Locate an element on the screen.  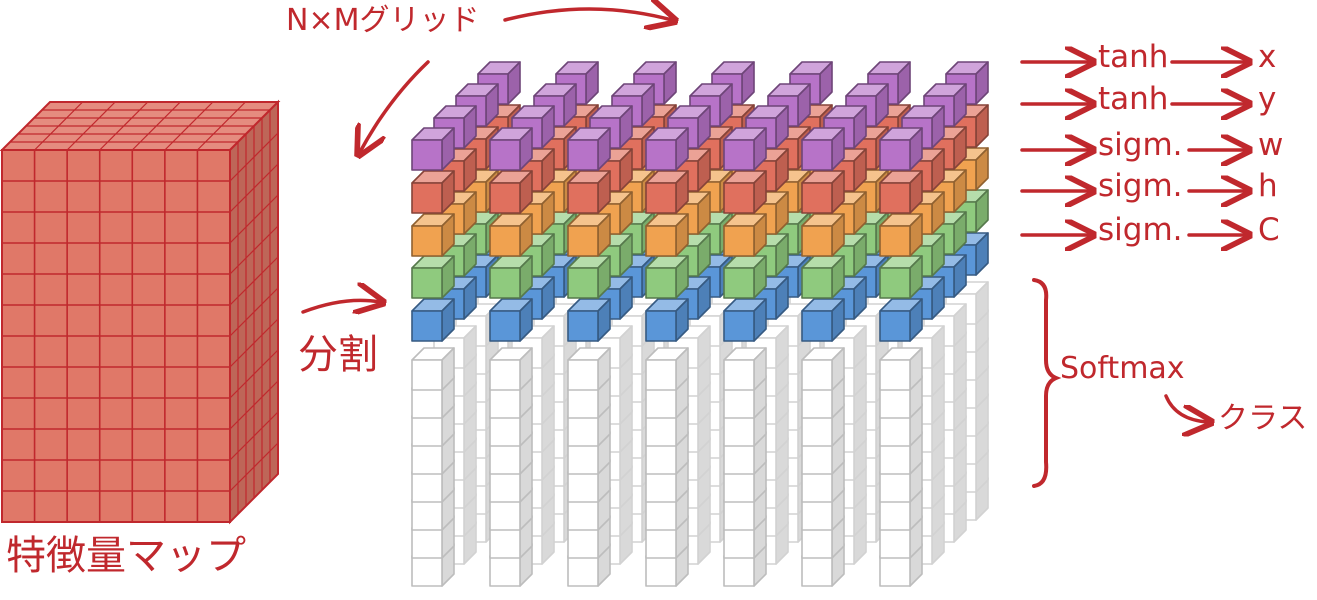
red-cell-r0-c1 is located at coordinates (511, 192).